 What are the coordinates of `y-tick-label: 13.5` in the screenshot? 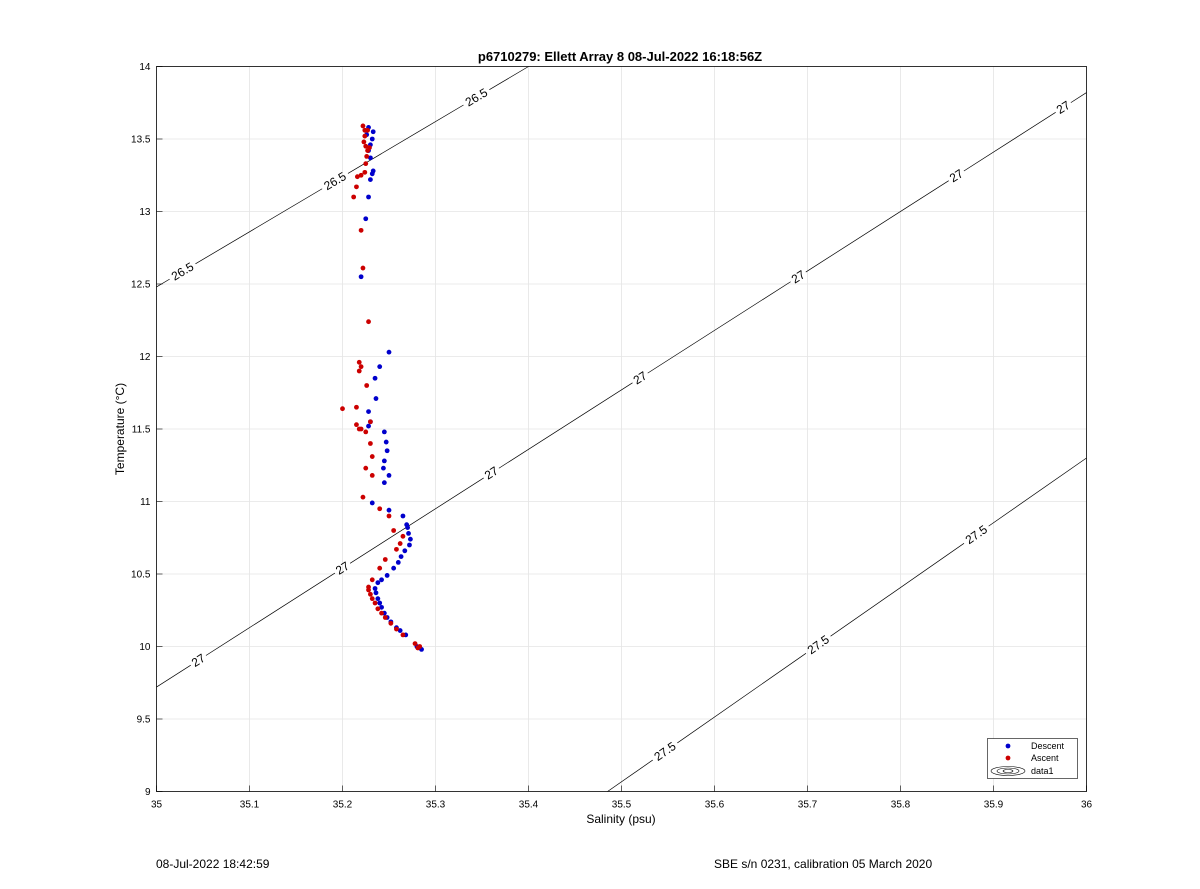 It's located at (141, 140).